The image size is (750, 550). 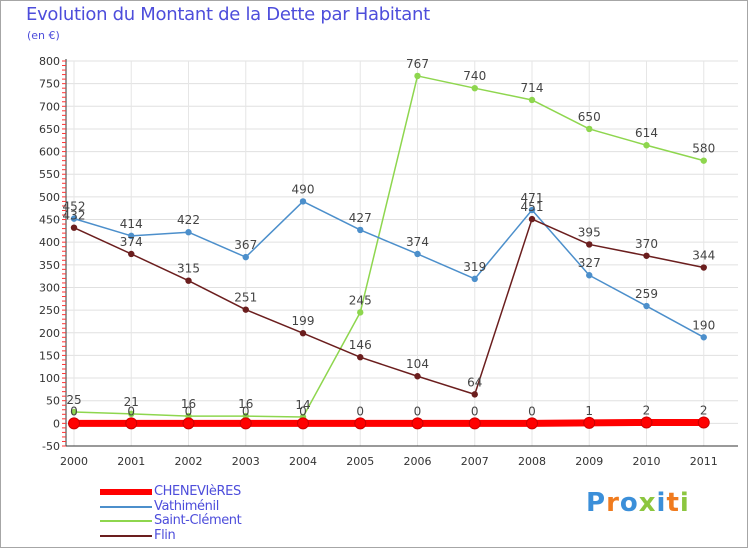 I want to click on x-tick-label: 2009, so click(x=589, y=461).